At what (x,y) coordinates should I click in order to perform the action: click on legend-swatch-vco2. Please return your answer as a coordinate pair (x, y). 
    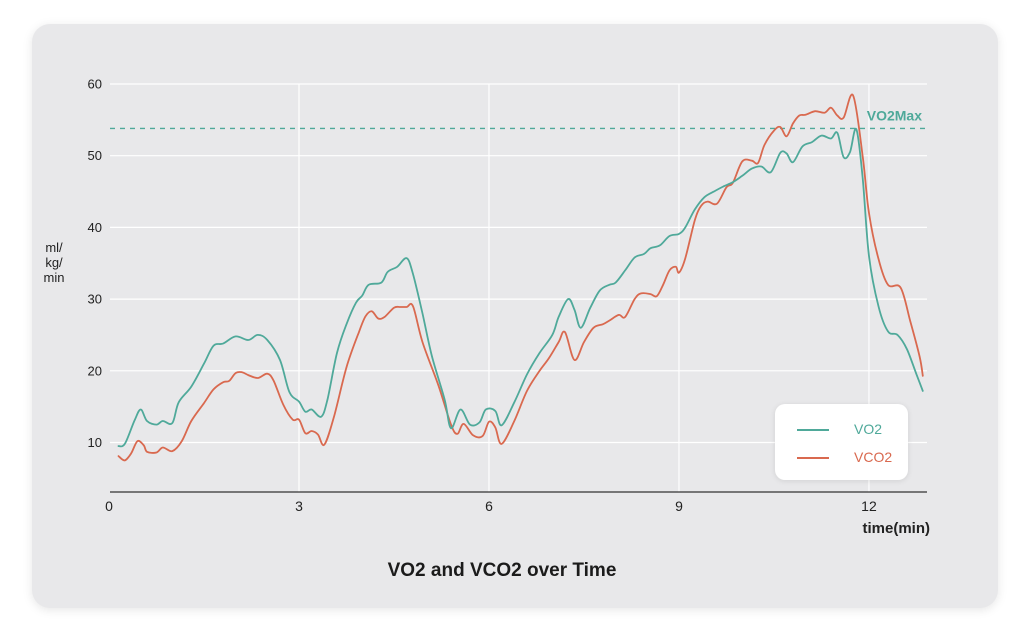
    Looking at the image, I should click on (813, 458).